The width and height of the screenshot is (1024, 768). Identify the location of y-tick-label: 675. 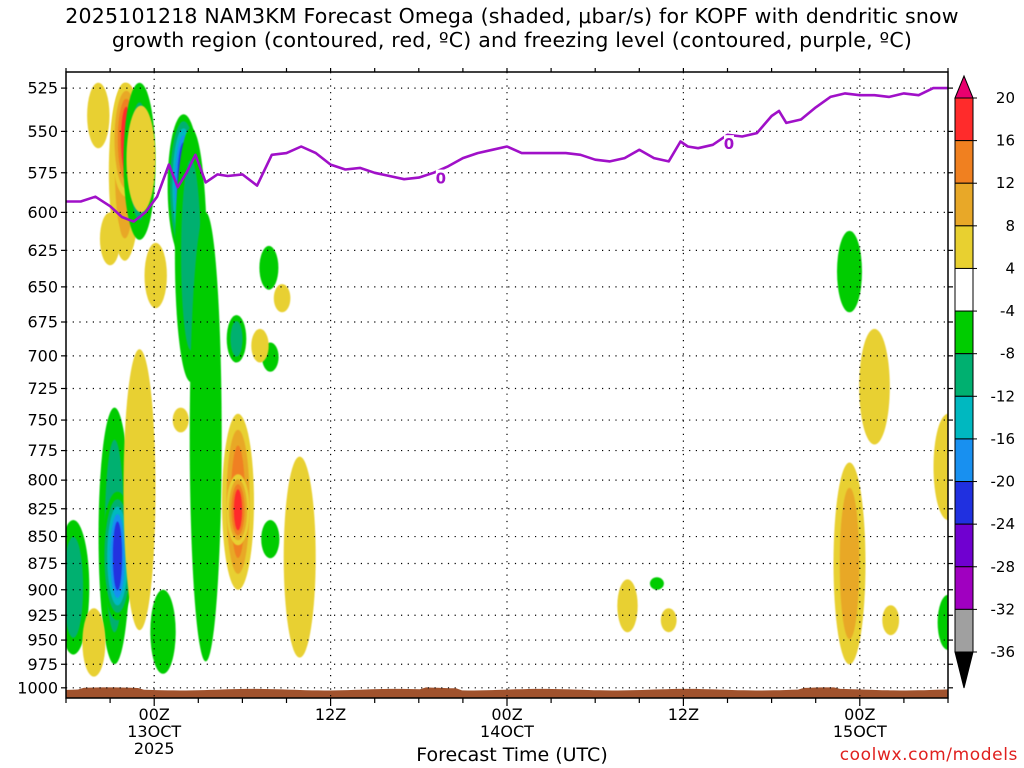
(42, 322).